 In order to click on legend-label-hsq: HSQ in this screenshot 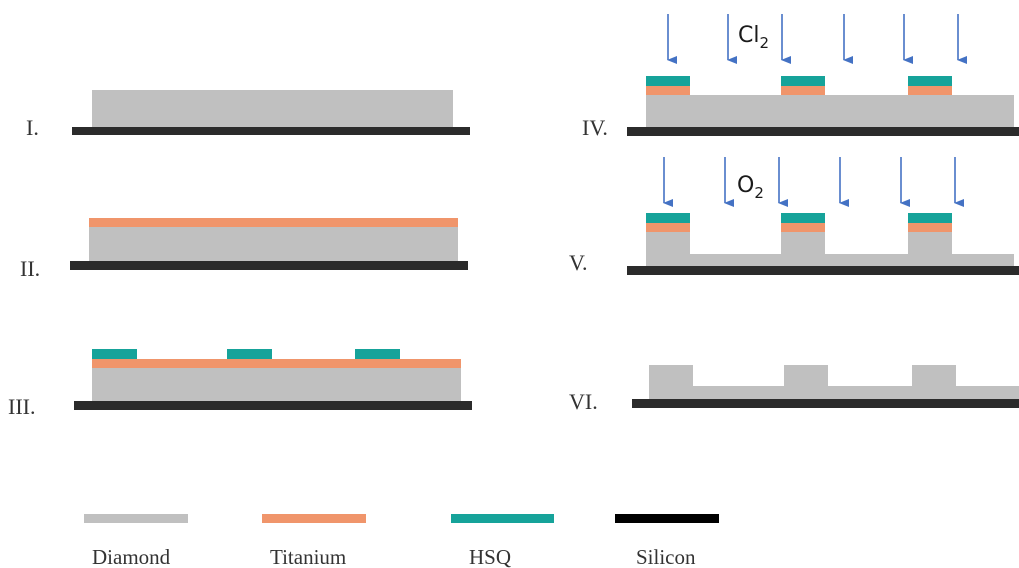, I will do `click(490, 556)`.